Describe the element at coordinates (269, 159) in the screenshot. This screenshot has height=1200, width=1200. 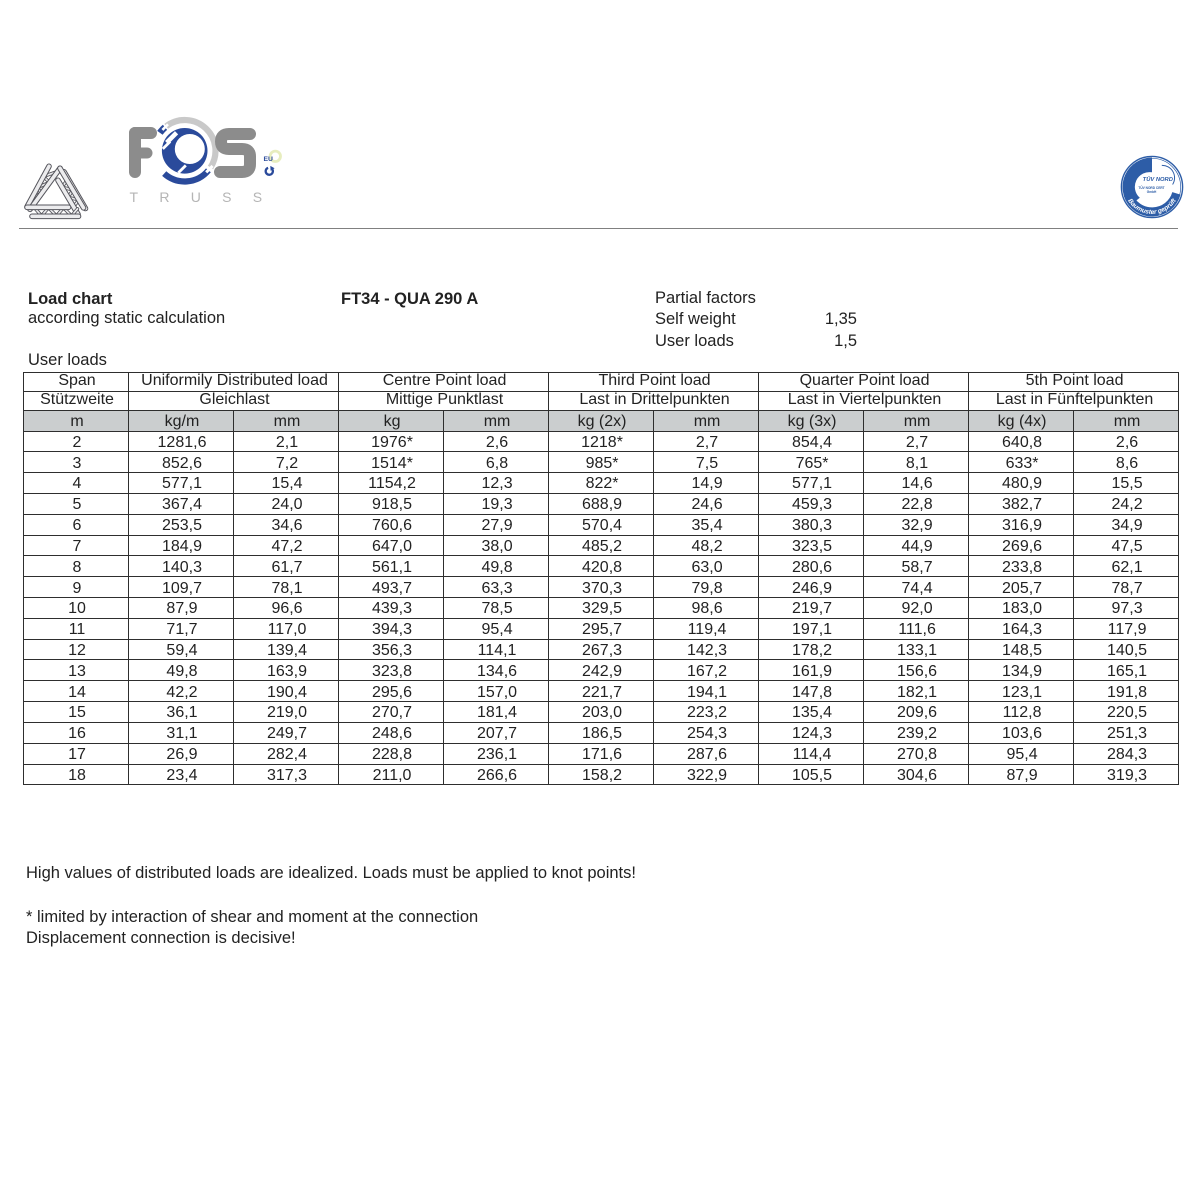
I see `svg-text: EU` at that location.